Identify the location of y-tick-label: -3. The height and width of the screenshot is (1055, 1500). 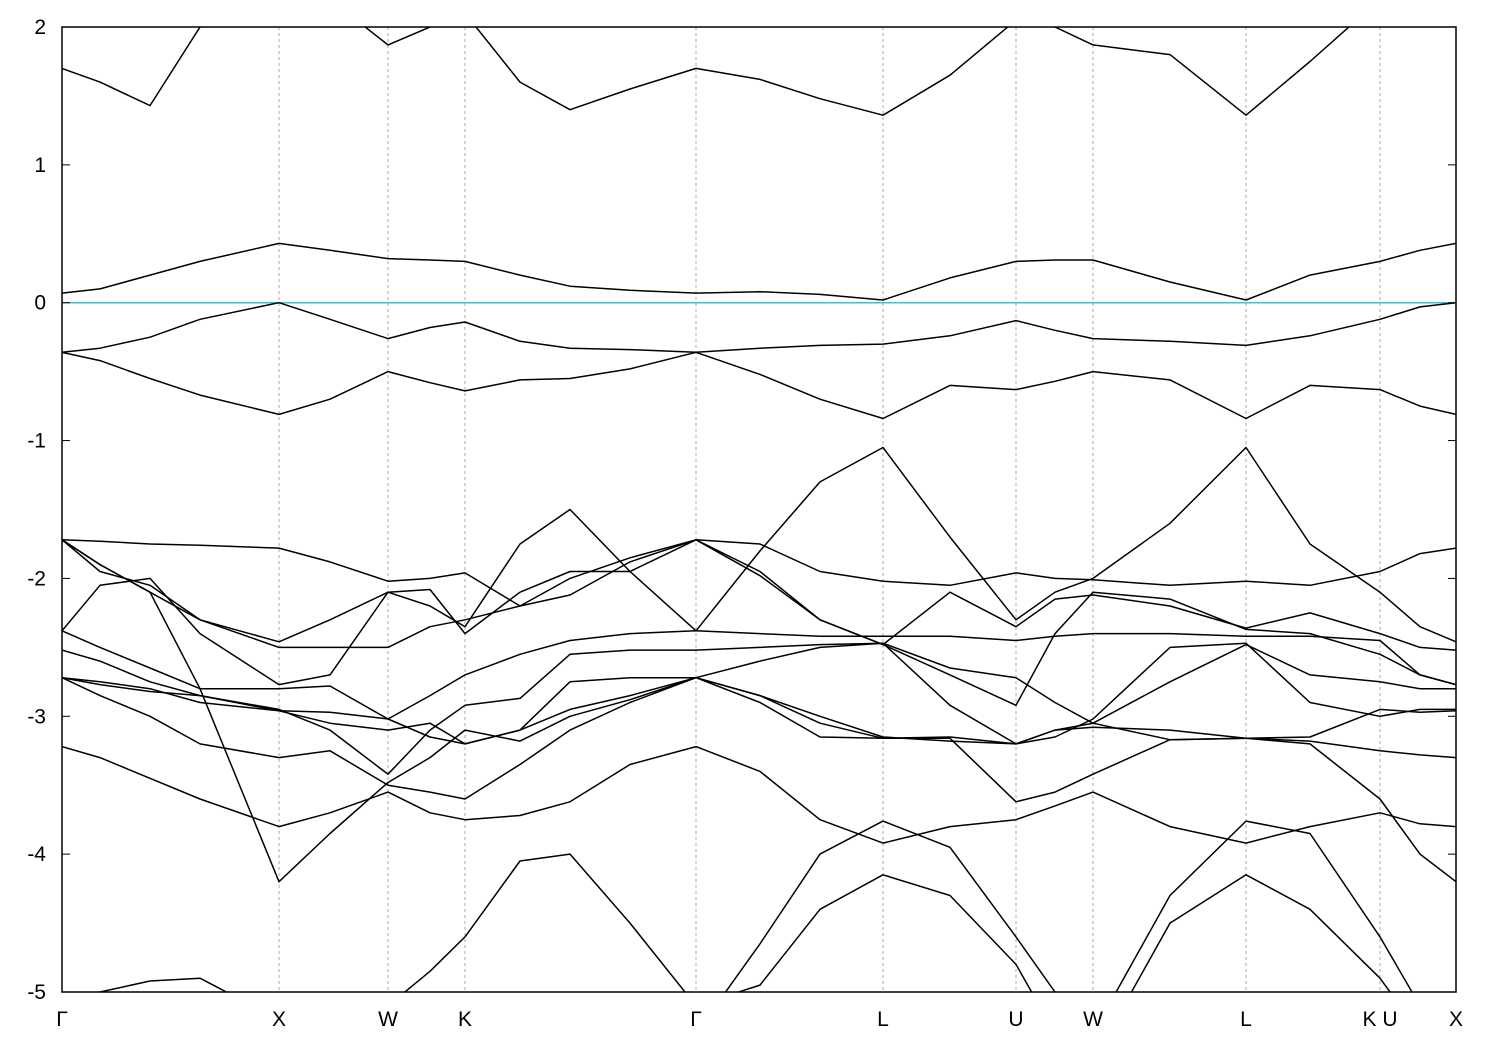
(36, 716).